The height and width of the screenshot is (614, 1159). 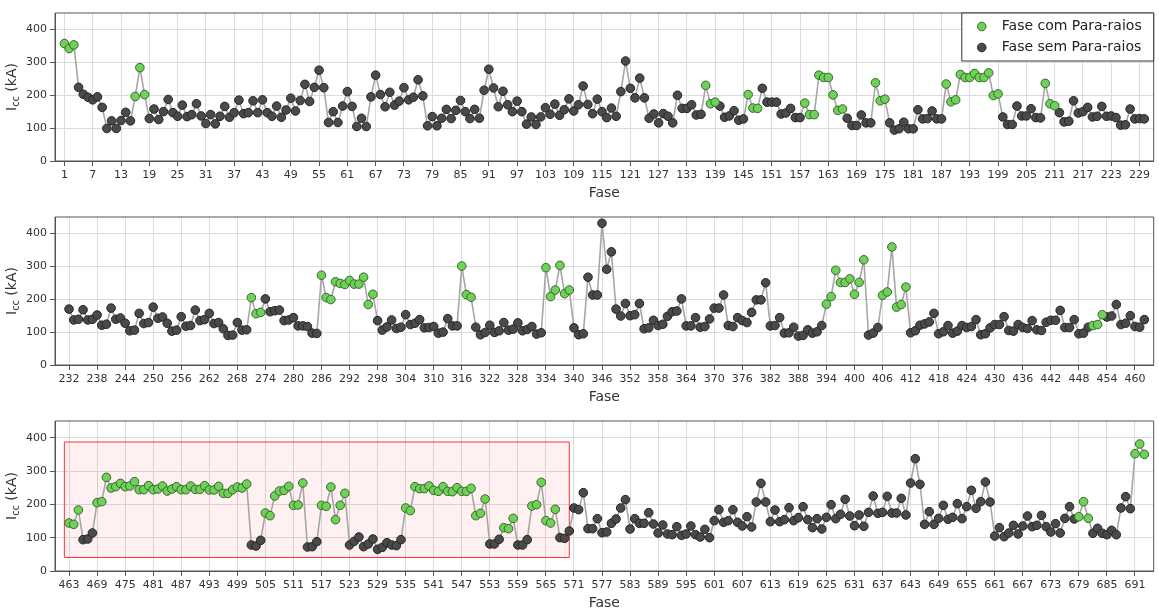 I want to click on x-tick-label: 328, so click(x=518, y=379).